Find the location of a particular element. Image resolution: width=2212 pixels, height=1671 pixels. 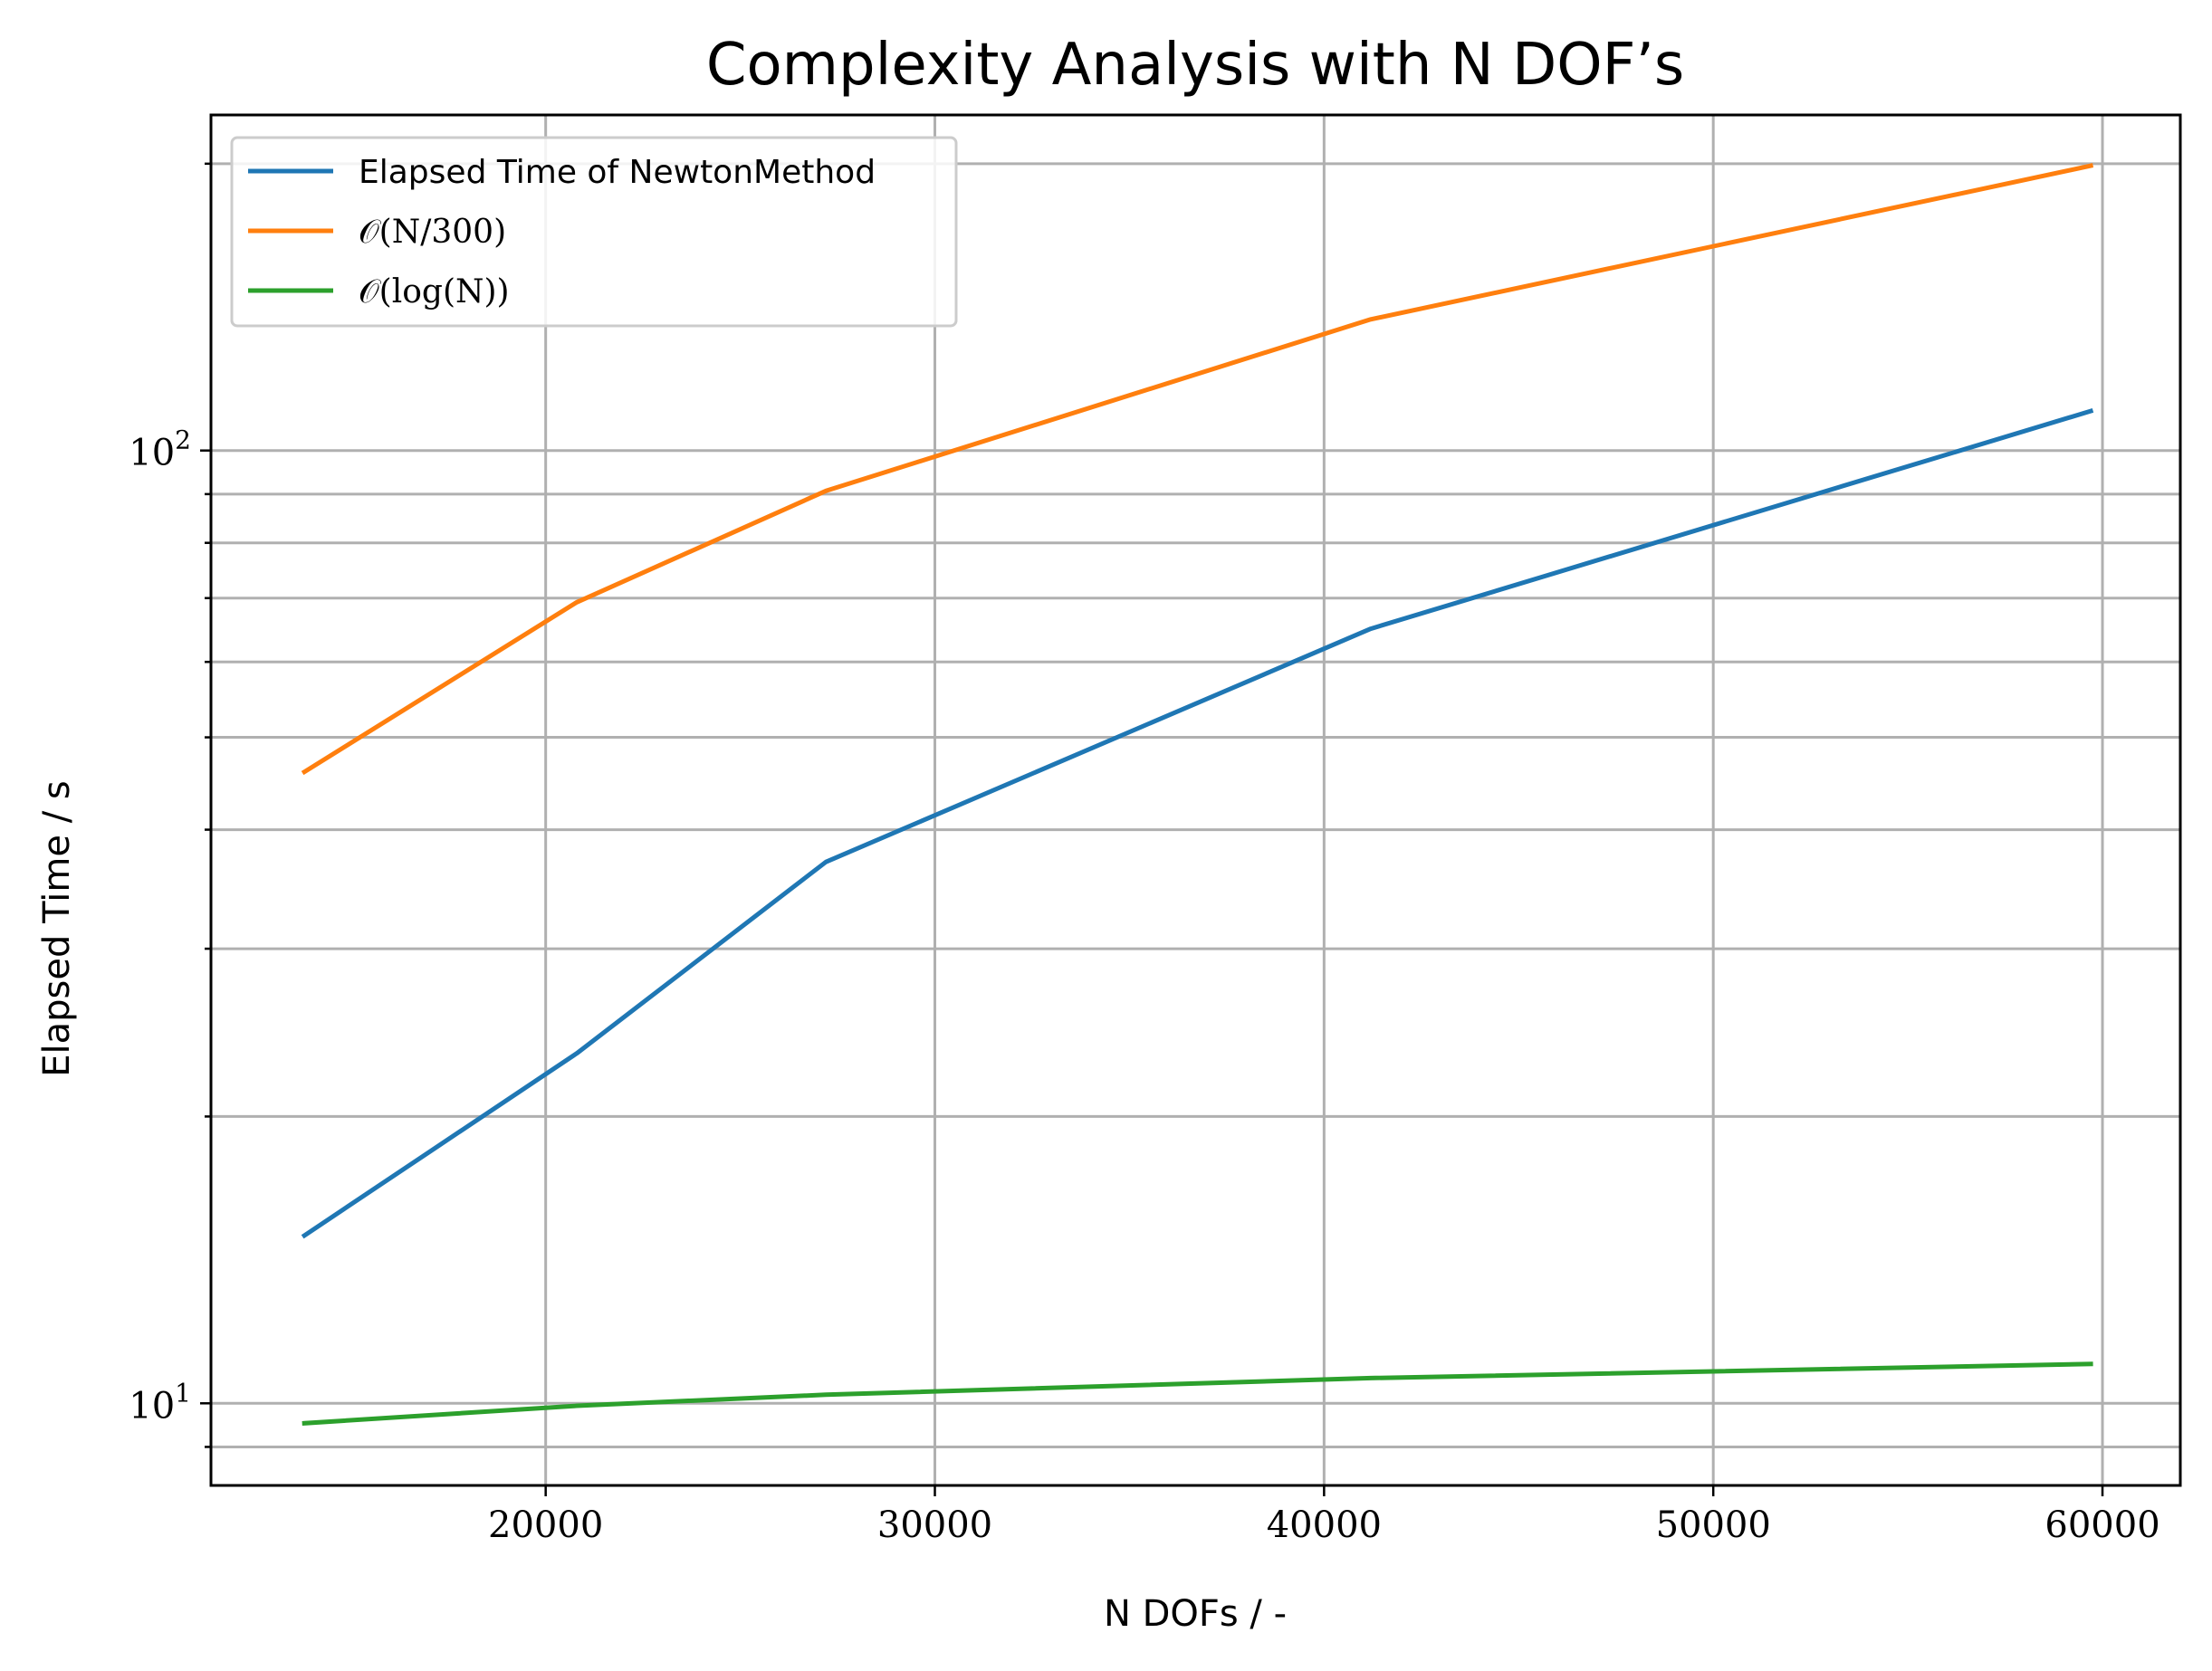

y-tick-label-exponent: 2 is located at coordinates (183, 440).